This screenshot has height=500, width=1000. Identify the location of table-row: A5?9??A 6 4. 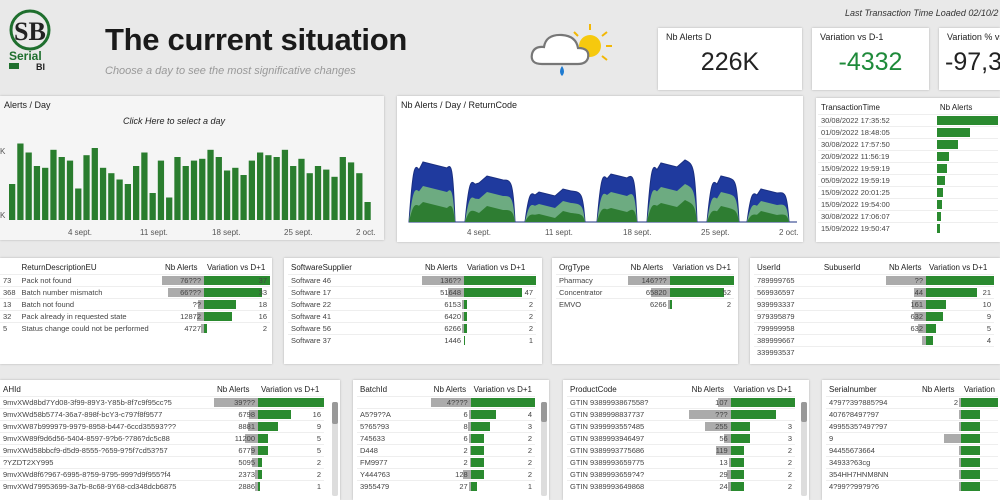
(446, 413).